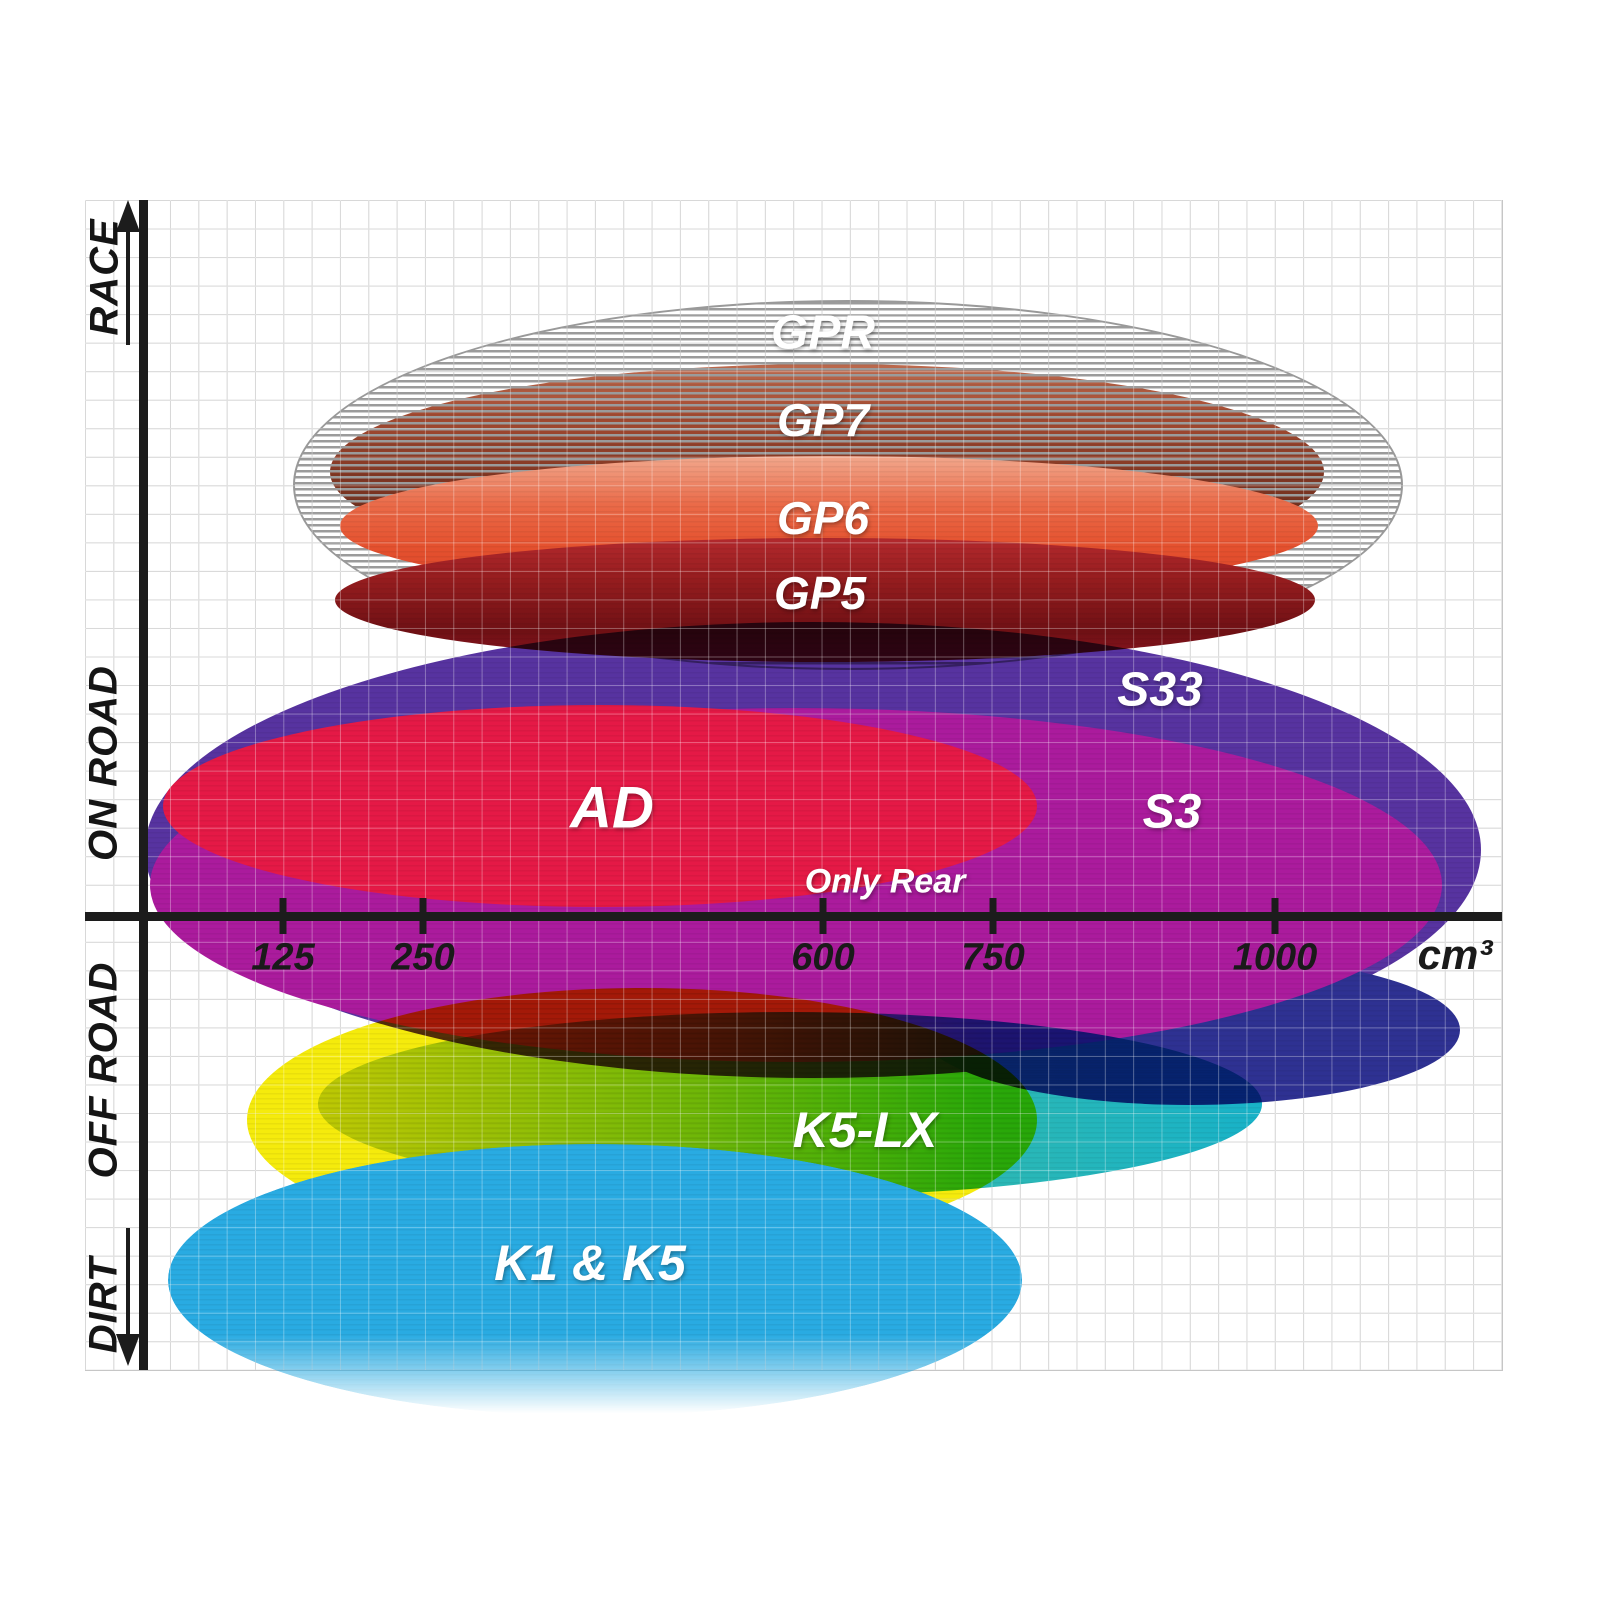 The width and height of the screenshot is (1600, 1600). What do you see at coordinates (993, 957) in the screenshot?
I see `x-tick-label-750: 750` at bounding box center [993, 957].